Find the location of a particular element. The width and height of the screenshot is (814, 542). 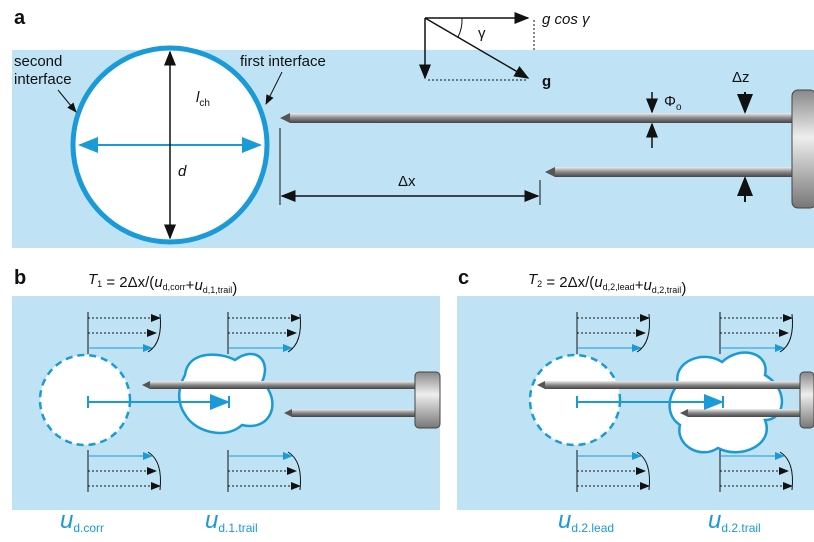

u-left: ud.2.lead is located at coordinates (586, 521).